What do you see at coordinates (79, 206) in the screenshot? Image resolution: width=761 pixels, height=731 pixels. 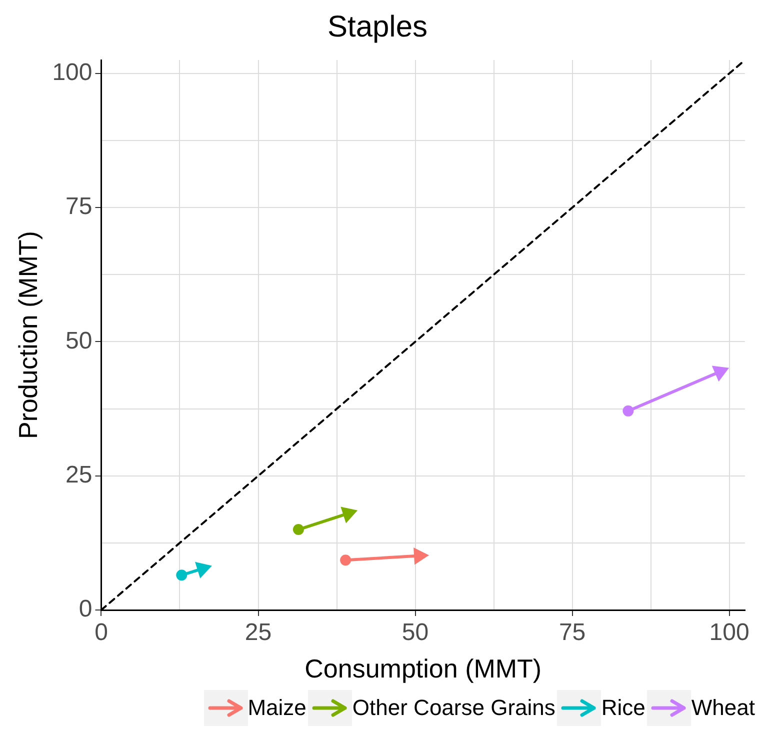 I see `y-tick-label: 75` at bounding box center [79, 206].